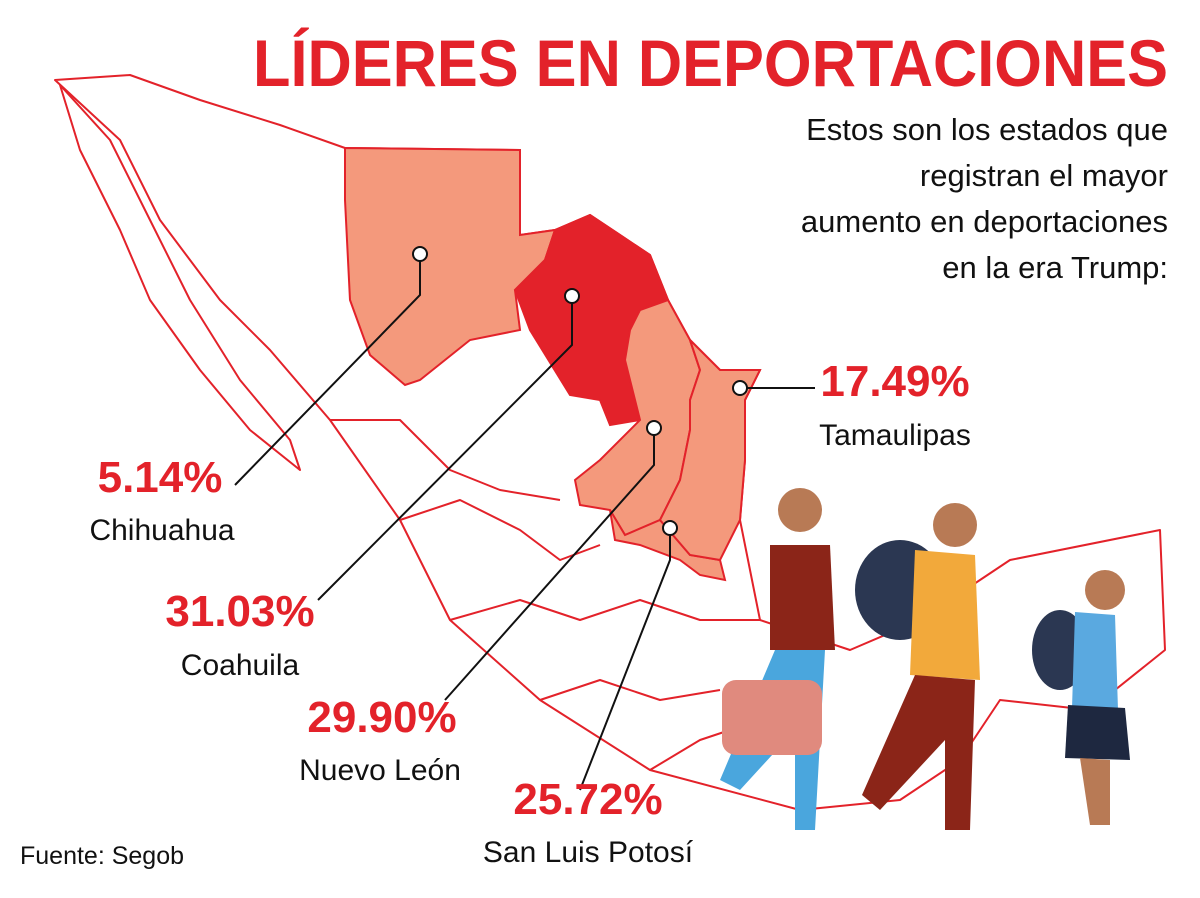 Image resolution: width=1200 pixels, height=898 pixels. Describe the element at coordinates (381, 717) in the screenshot. I see `state-value: 29.90%` at that location.